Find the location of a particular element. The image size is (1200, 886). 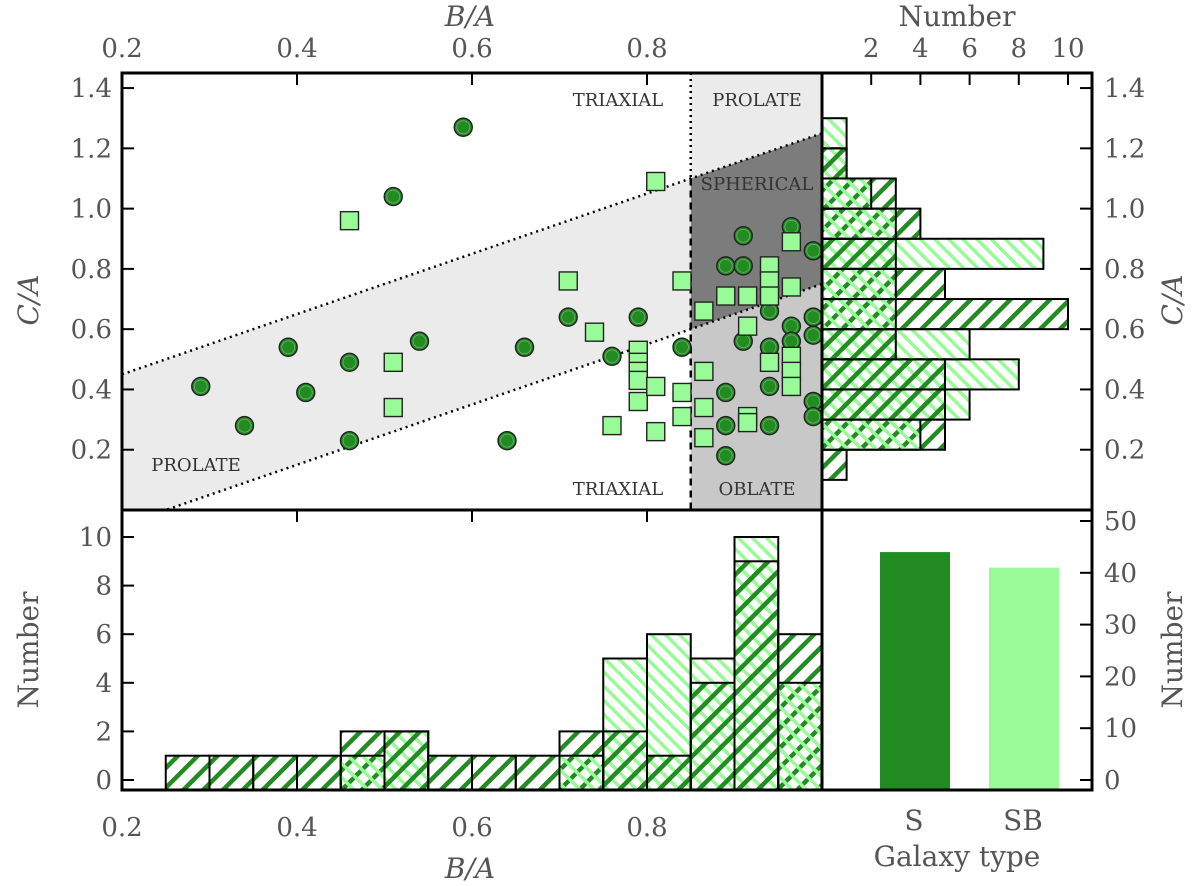

type-x-axis-title: Galaxy type is located at coordinates (957, 856).